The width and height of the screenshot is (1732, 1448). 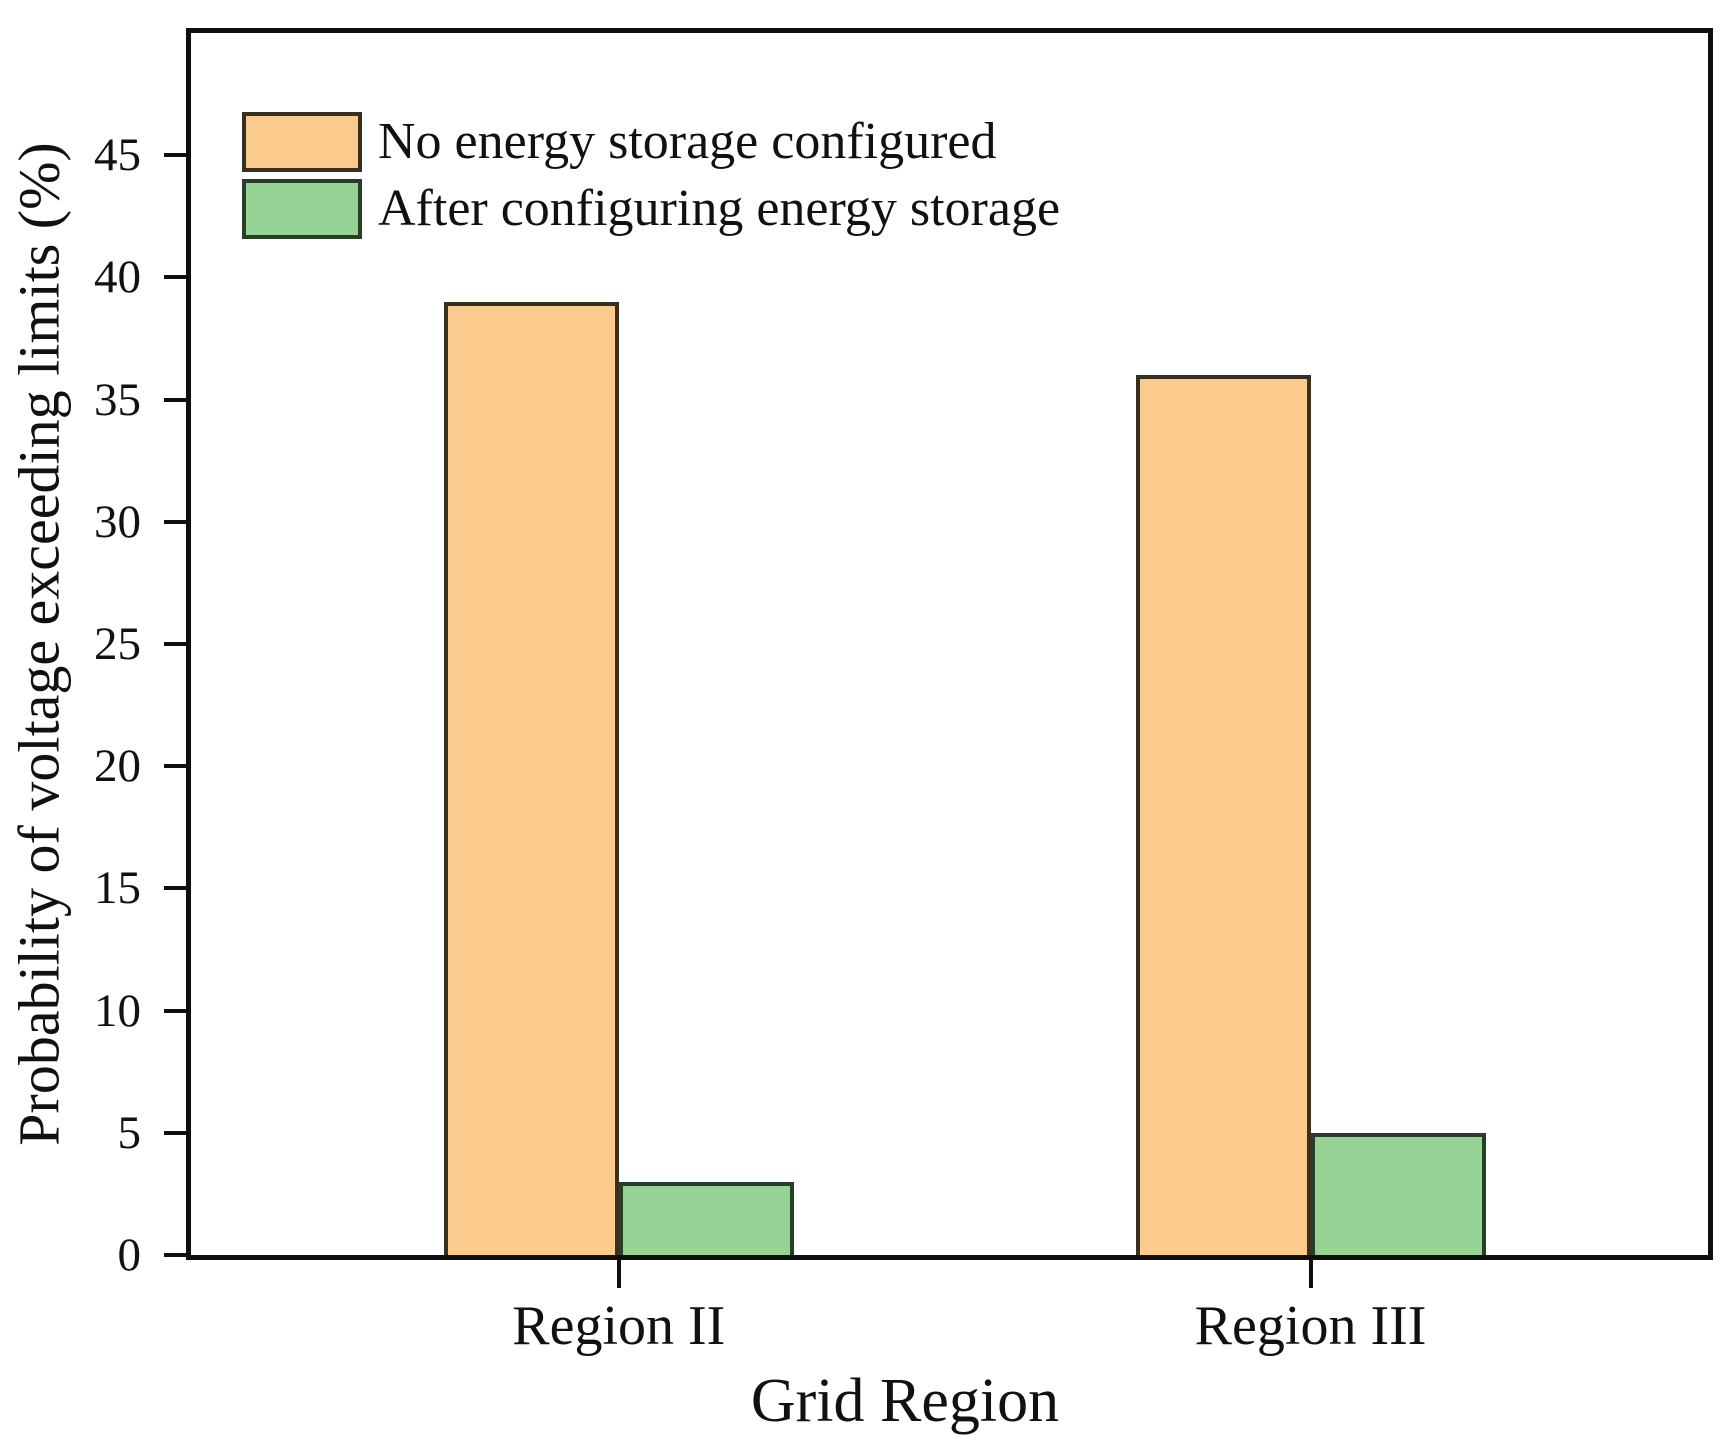 What do you see at coordinates (129, 1255) in the screenshot?
I see `y-tick-label: 0` at bounding box center [129, 1255].